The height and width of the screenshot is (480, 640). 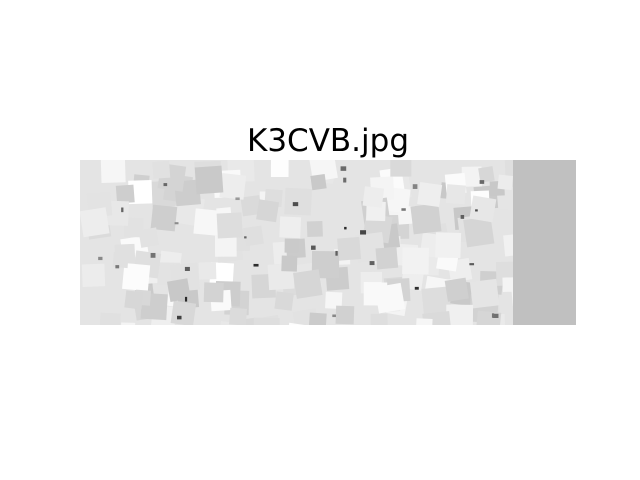 What do you see at coordinates (328, 141) in the screenshot?
I see `image-title: K3CVB.jpg` at bounding box center [328, 141].